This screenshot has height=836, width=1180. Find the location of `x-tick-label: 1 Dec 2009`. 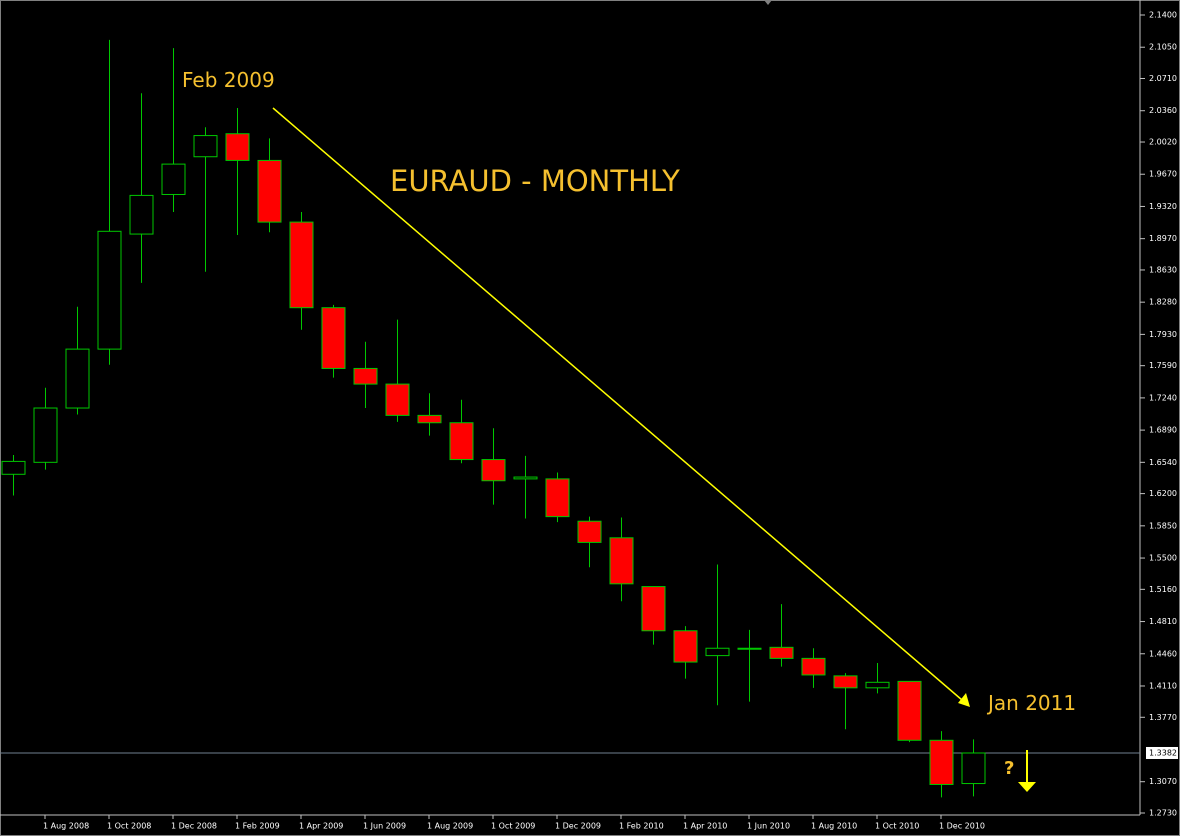

x-tick-label: 1 Dec 2009 is located at coordinates (578, 826).